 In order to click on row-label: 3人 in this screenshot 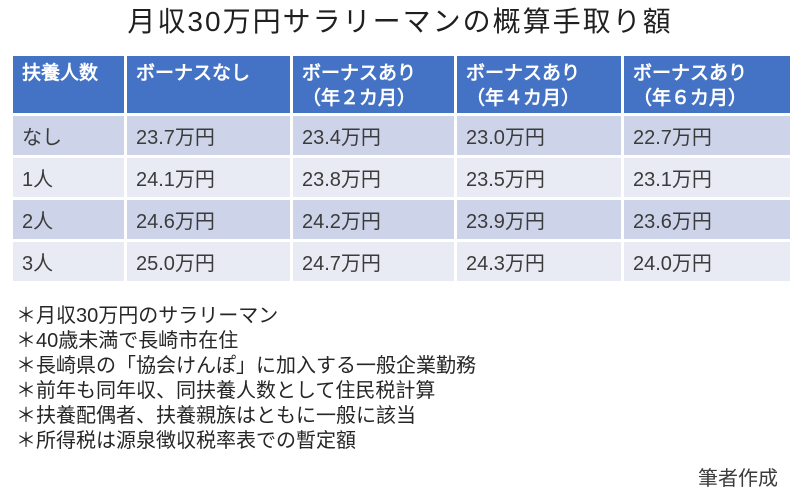, I will do `click(68, 261)`.